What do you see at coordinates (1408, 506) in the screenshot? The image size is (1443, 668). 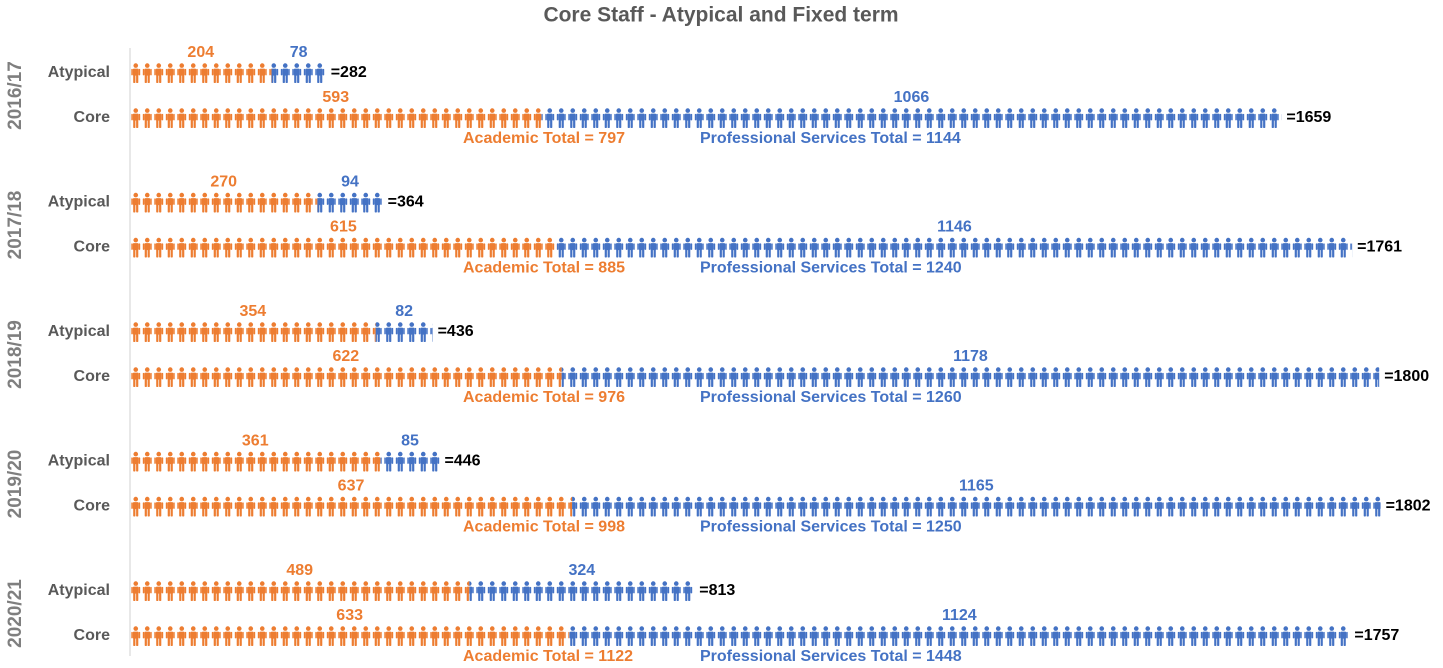 I see `total-label: =1802` at bounding box center [1408, 506].